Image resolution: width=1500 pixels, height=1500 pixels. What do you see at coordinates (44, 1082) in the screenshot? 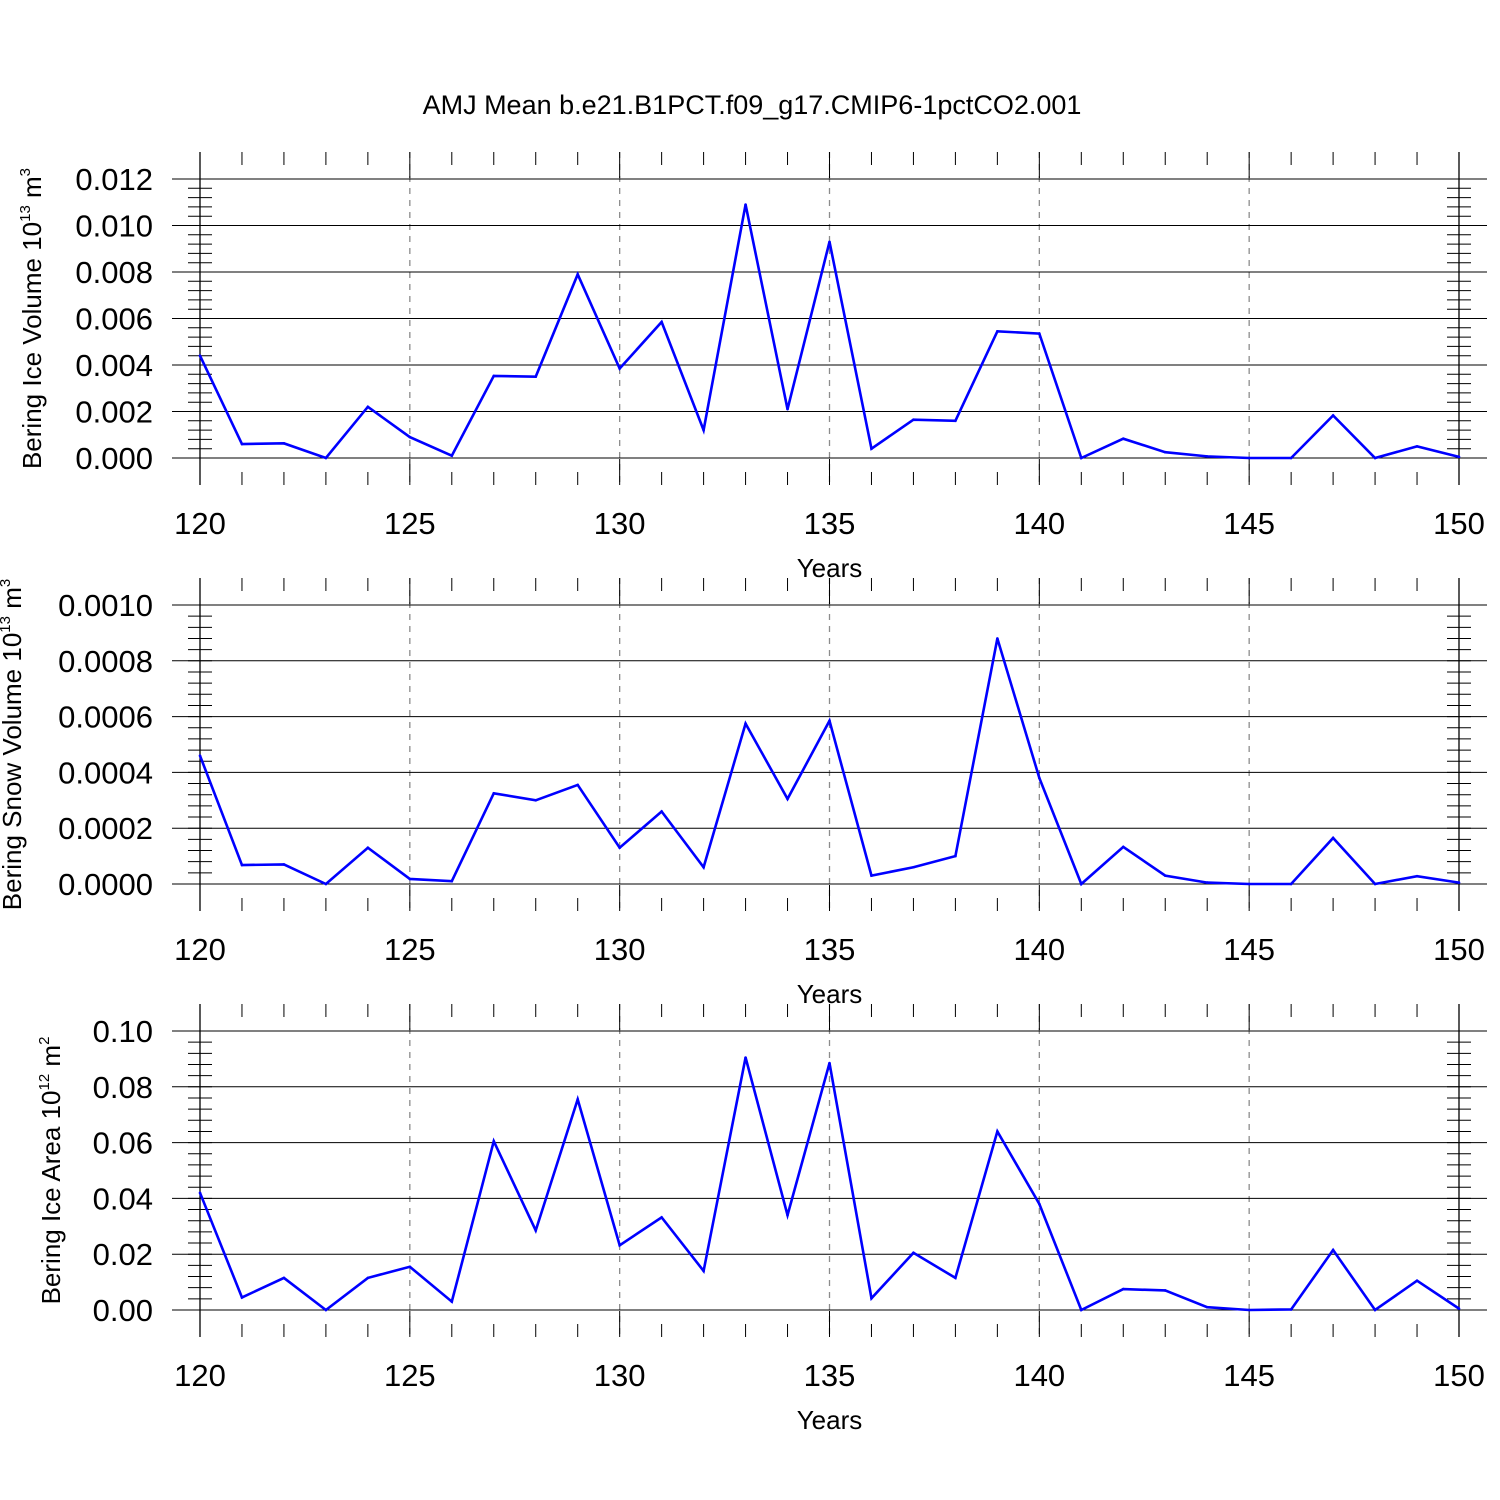
I see `y-axis-label-exponent: 12` at bounding box center [44, 1082].